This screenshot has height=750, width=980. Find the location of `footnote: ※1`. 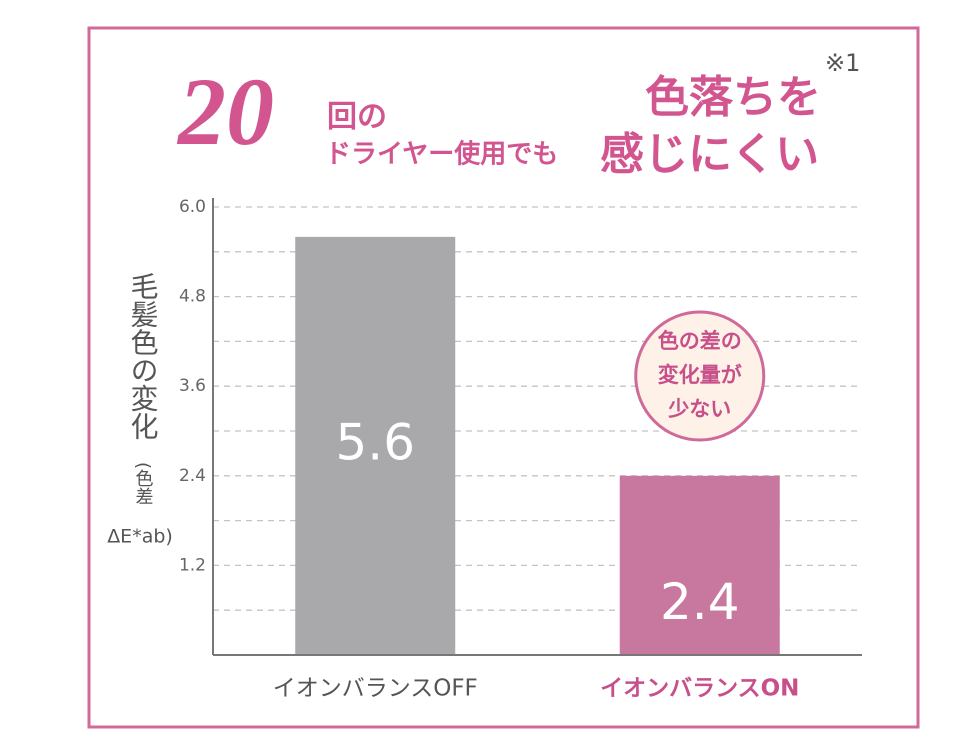

footnote: ※1 is located at coordinates (842, 63).